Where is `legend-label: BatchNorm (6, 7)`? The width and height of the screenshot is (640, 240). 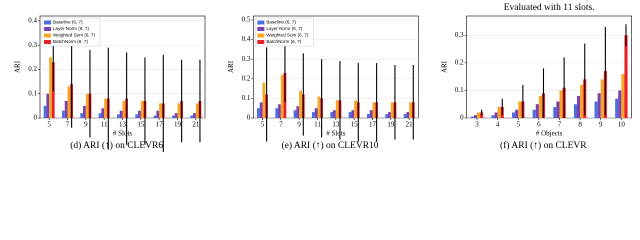
legend-label: BatchNorm (6, 7) is located at coordinates (283, 41).